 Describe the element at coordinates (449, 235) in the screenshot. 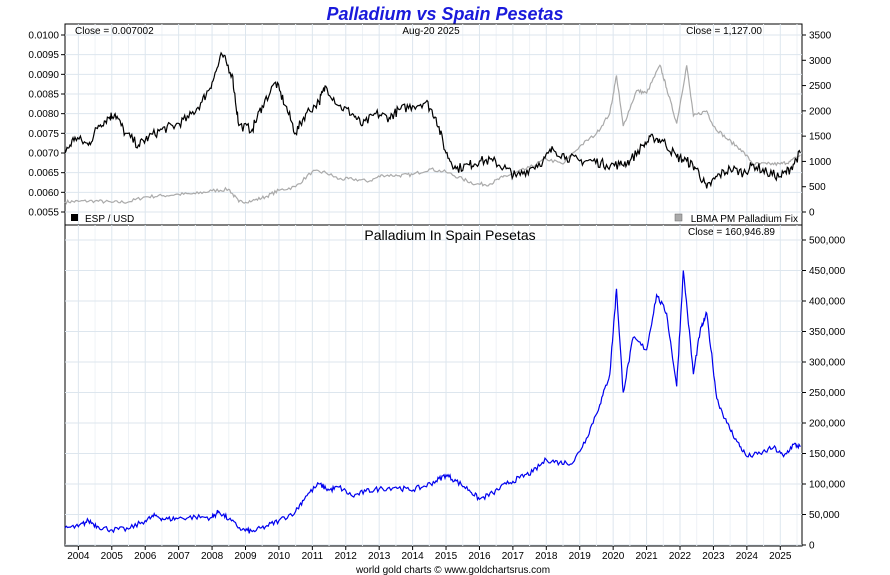

I see `bottom-subtitle: Palladium In Spain Pesetas` at that location.